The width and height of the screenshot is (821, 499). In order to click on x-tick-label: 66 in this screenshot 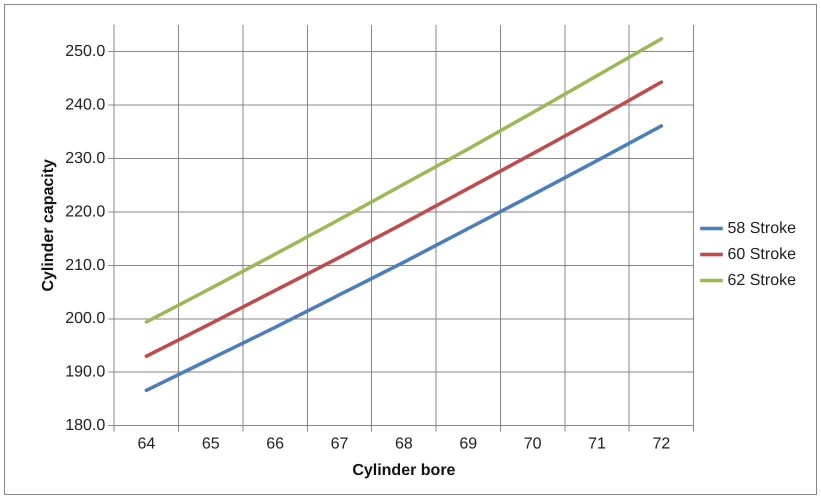, I will do `click(275, 444)`.